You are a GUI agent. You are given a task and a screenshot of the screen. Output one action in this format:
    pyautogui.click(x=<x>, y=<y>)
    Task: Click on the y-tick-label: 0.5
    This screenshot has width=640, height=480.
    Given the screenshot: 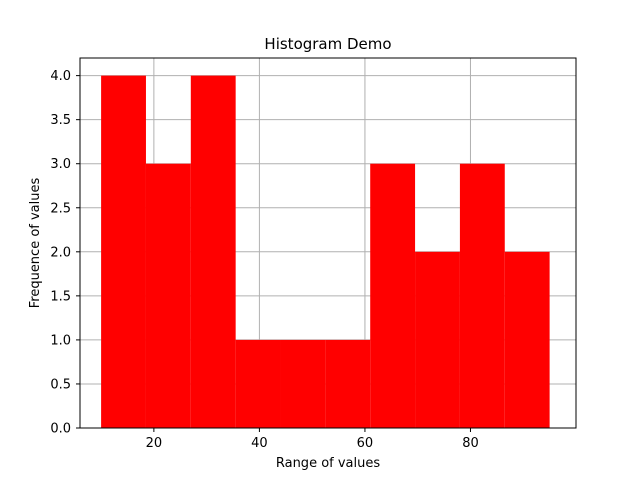 What is the action you would take?
    pyautogui.click(x=60, y=384)
    